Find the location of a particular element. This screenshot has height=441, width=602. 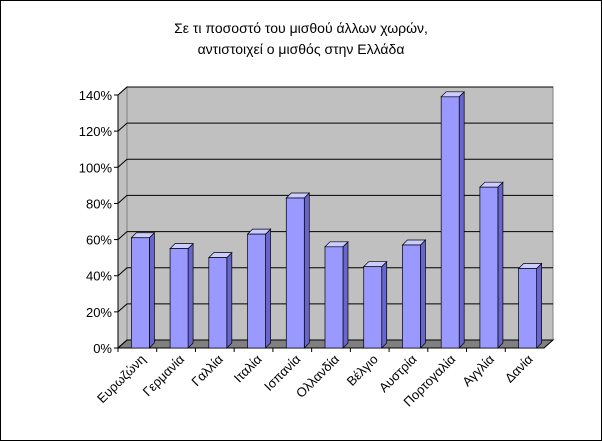

chart-title: Σε τι ποσοστό του μισθού άλλων χωρών, is located at coordinates (301, 28).